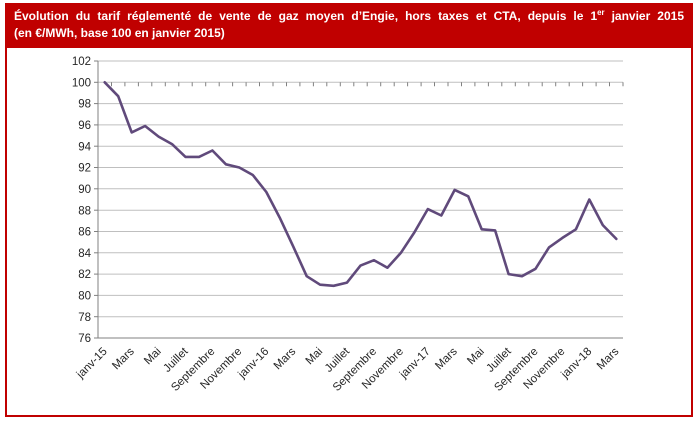  I want to click on svg-text: 84, so click(84, 254).